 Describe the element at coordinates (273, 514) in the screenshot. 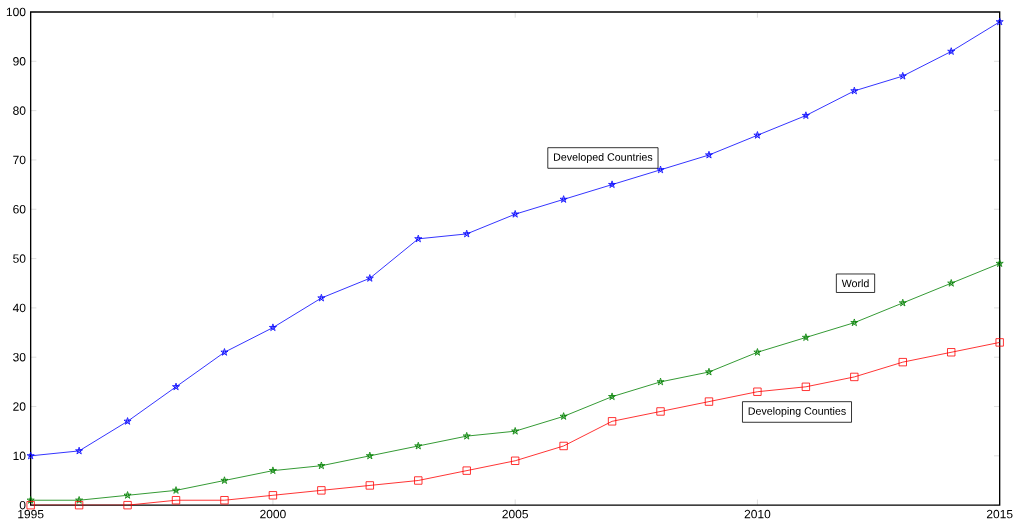

I see `x-tick-label: 2000` at that location.